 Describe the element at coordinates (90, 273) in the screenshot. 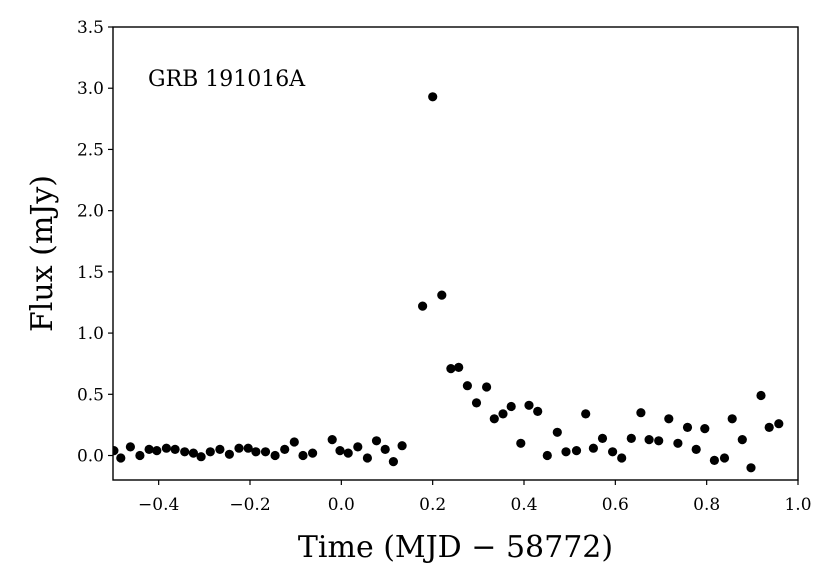

I see `y-tick-label: 1.5` at that location.